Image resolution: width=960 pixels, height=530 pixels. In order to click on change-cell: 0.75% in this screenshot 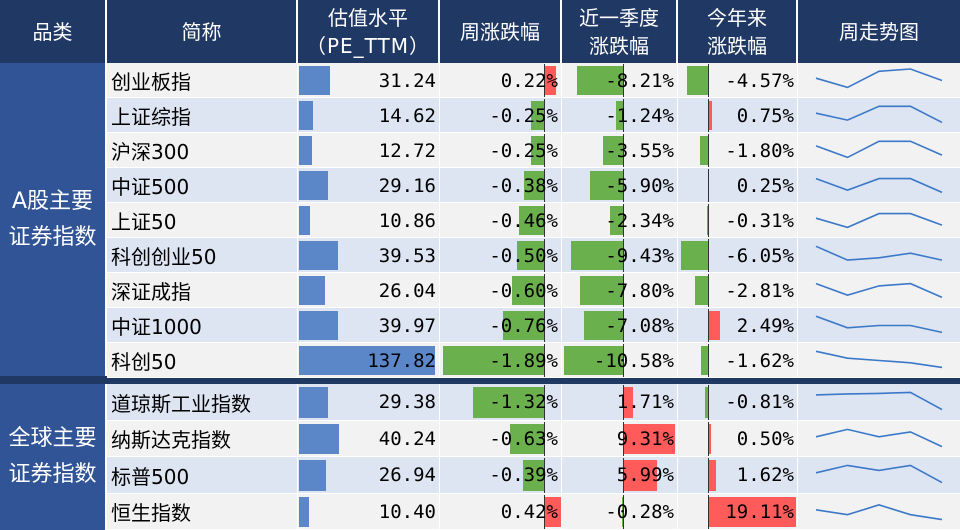, I will do `click(738, 115)`.